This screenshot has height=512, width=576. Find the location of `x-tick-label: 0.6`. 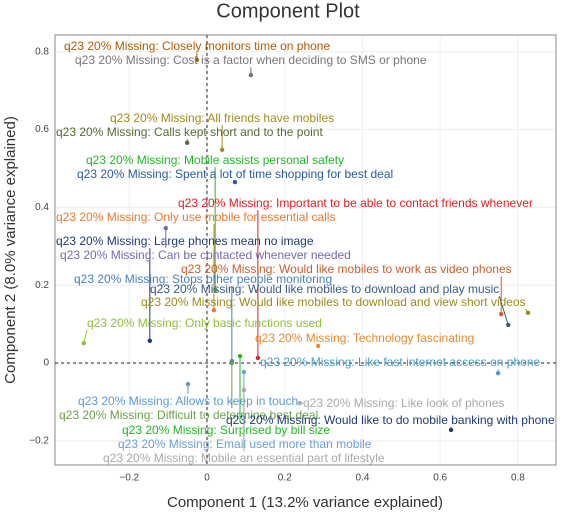

x-tick-label: 0.6 is located at coordinates (440, 478).